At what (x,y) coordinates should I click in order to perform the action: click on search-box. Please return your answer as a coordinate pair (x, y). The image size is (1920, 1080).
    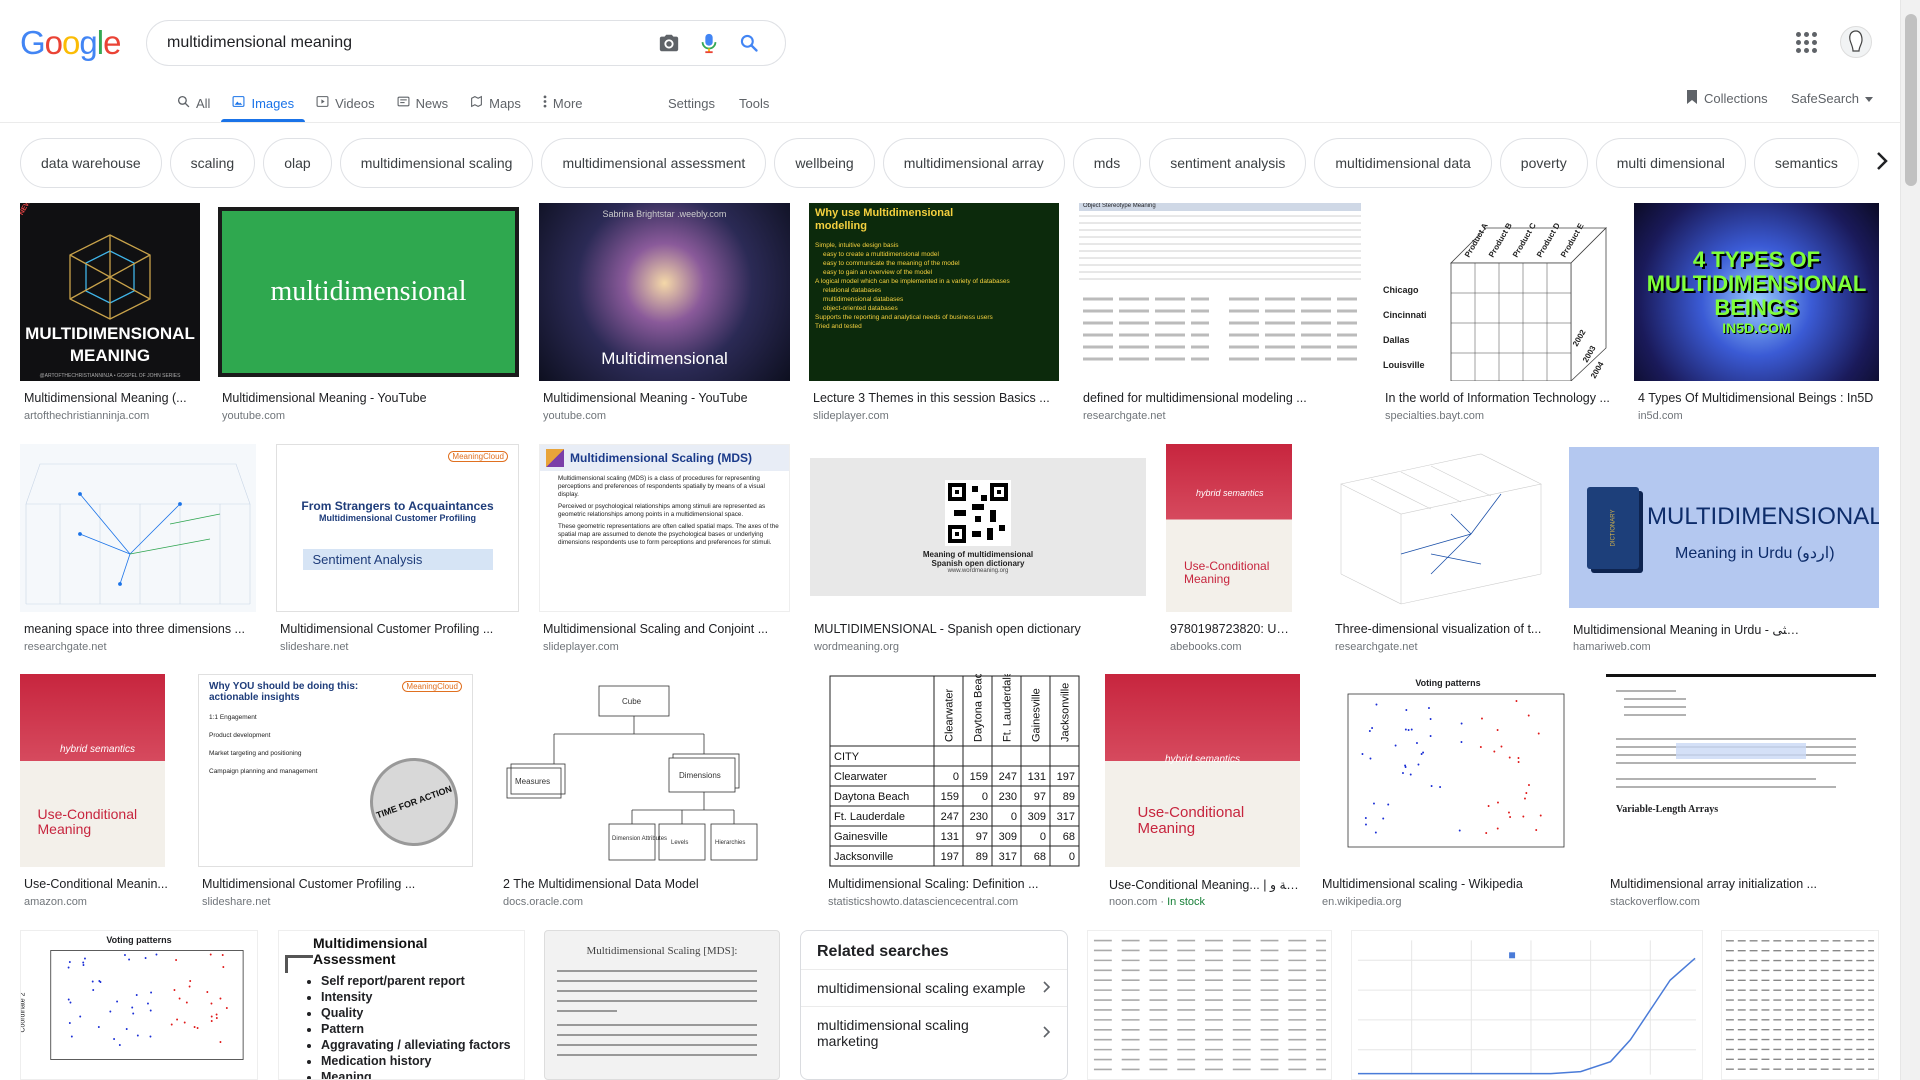
    Looking at the image, I should click on (466, 43).